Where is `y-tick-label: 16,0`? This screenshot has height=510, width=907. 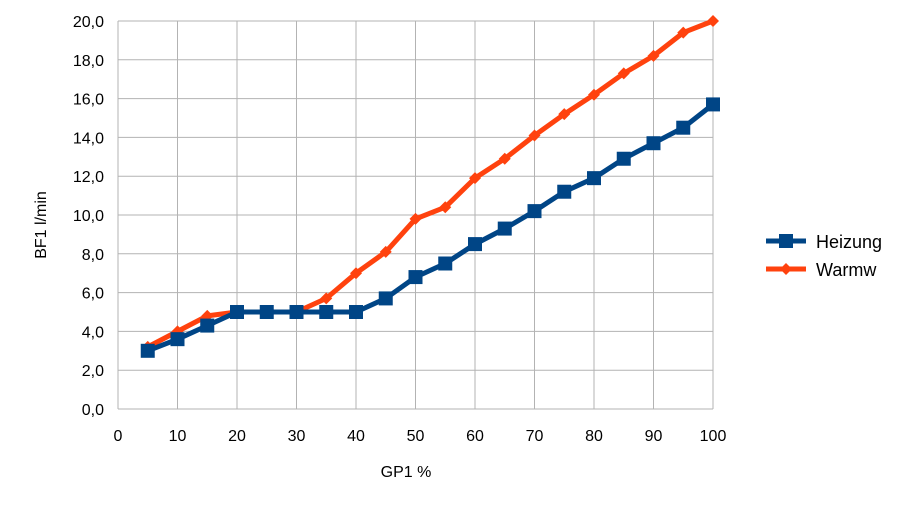 y-tick-label: 16,0 is located at coordinates (88, 100).